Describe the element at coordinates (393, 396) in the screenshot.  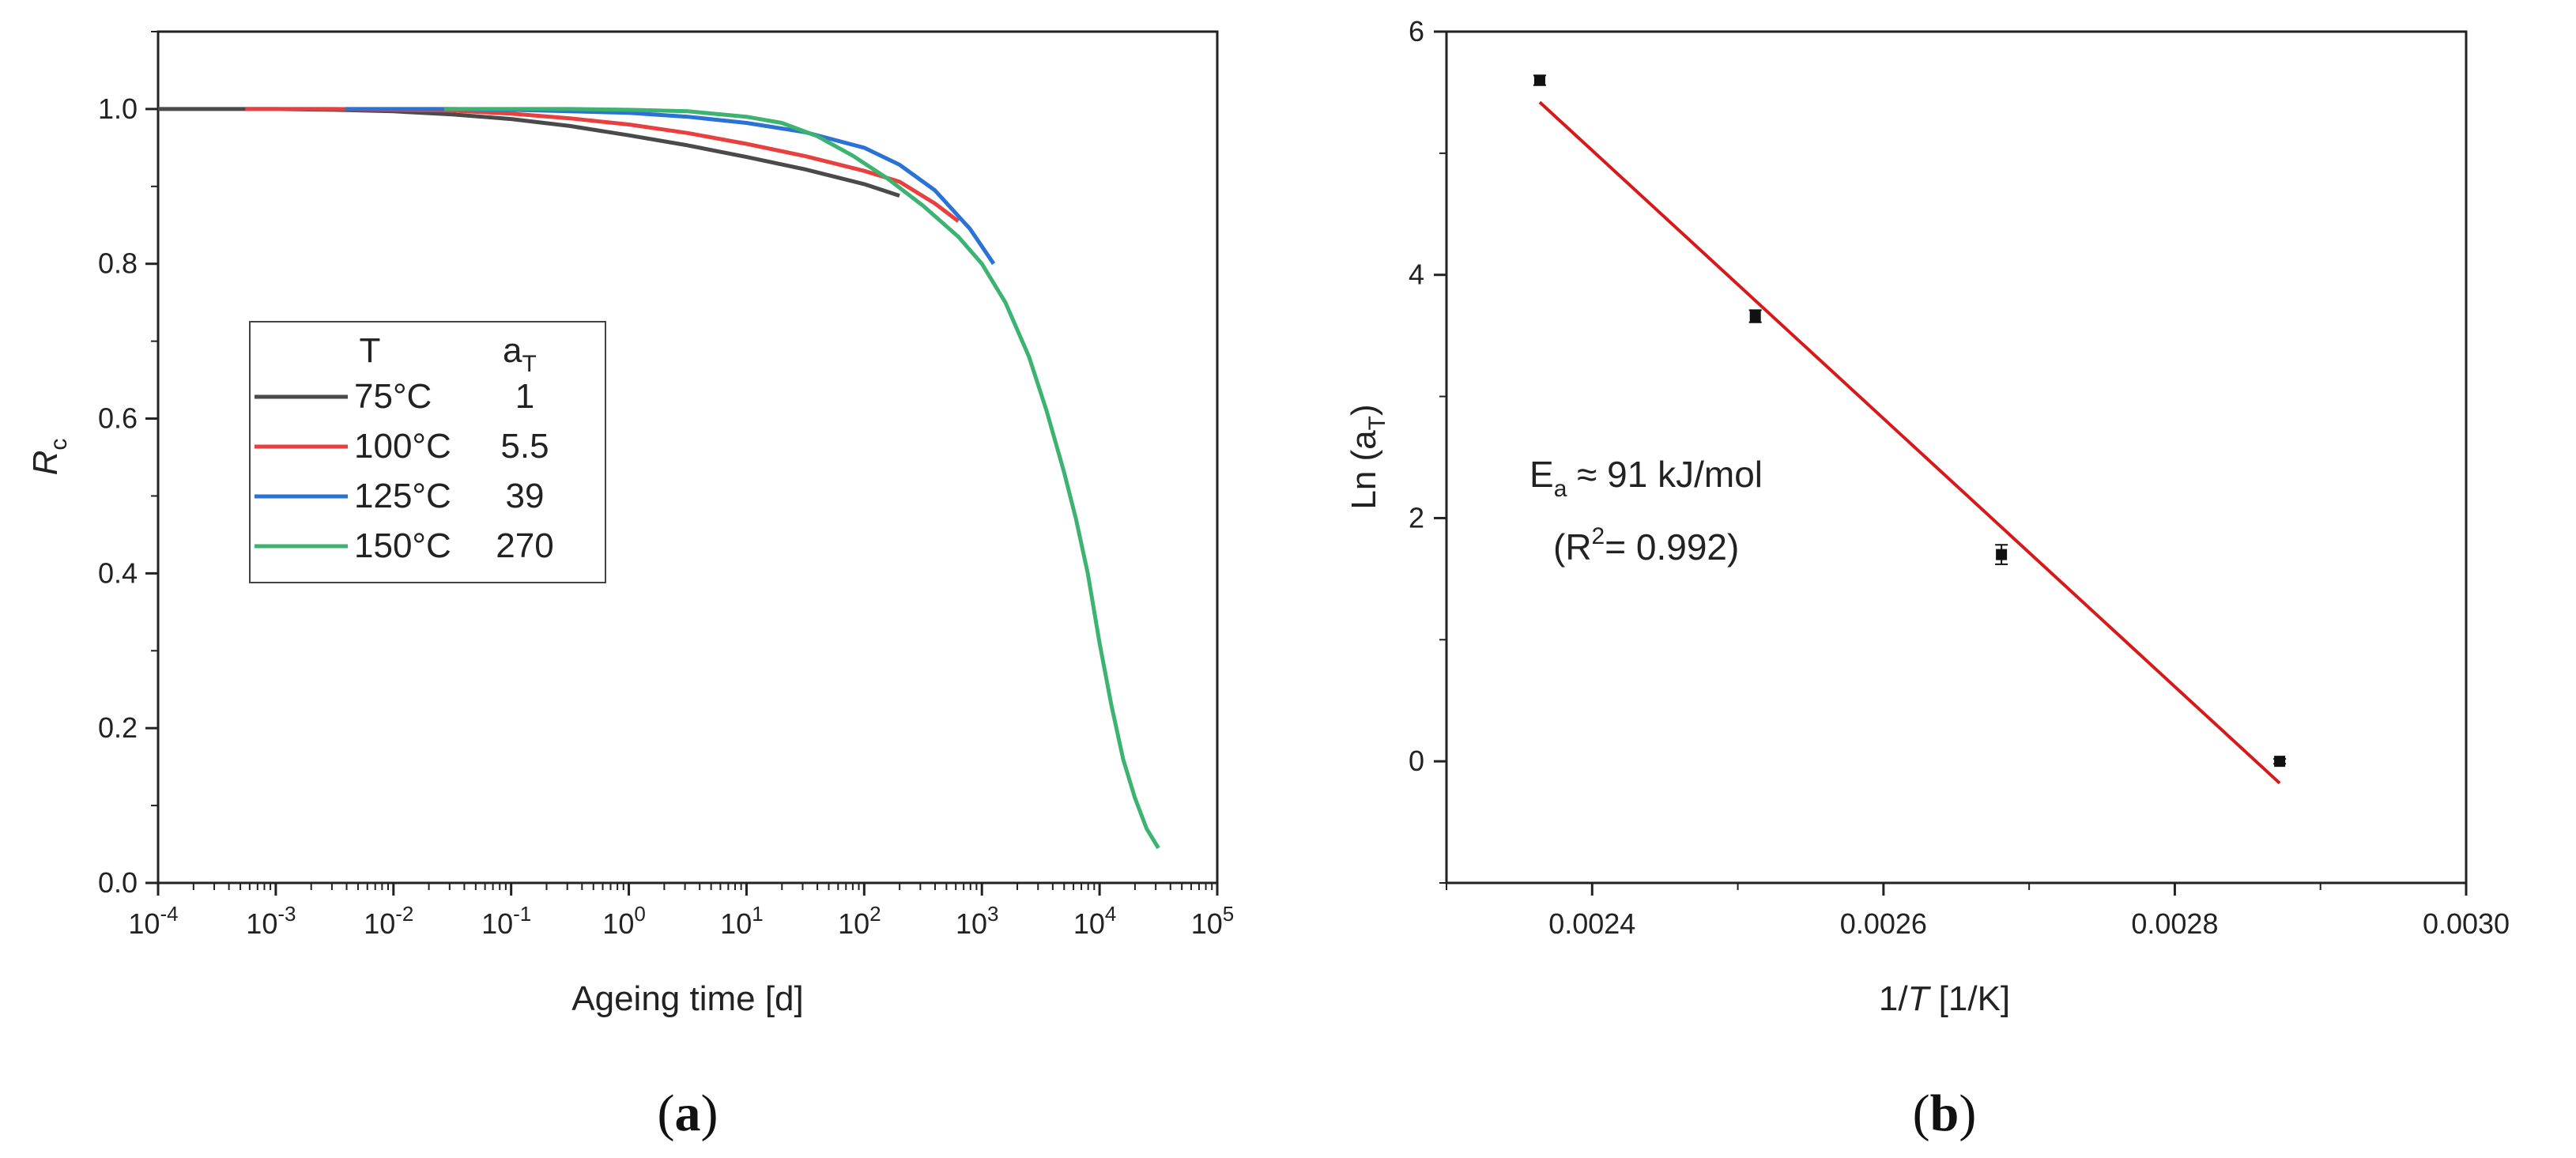
I see `legend-label: 75°C` at that location.